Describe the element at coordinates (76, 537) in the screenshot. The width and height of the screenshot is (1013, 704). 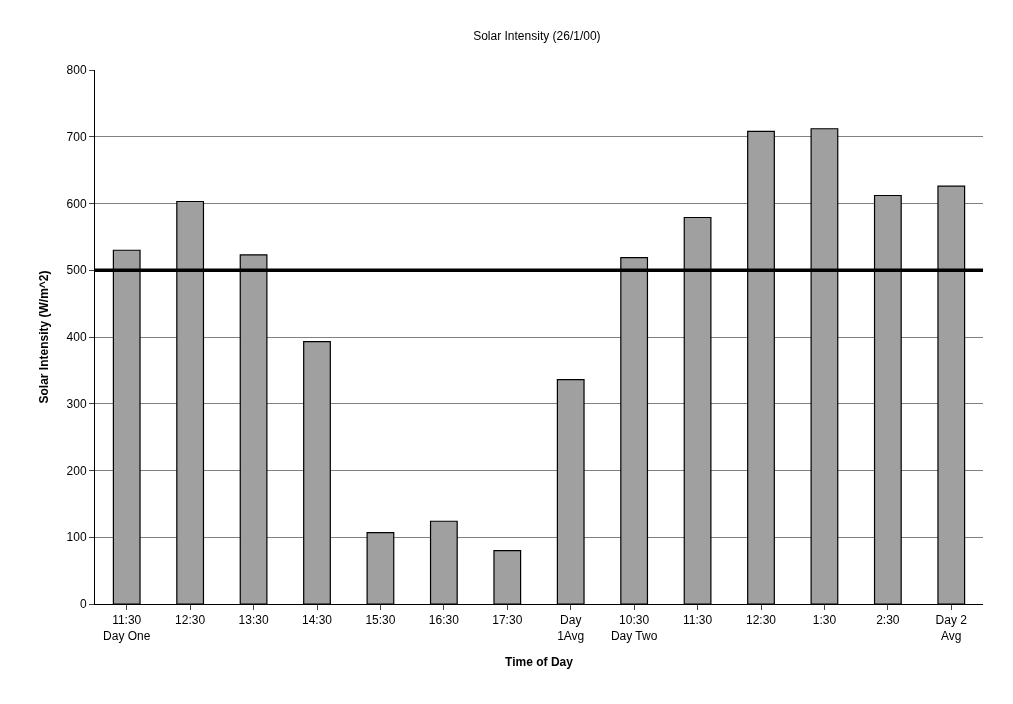
I see `y-tick-label: 100` at that location.